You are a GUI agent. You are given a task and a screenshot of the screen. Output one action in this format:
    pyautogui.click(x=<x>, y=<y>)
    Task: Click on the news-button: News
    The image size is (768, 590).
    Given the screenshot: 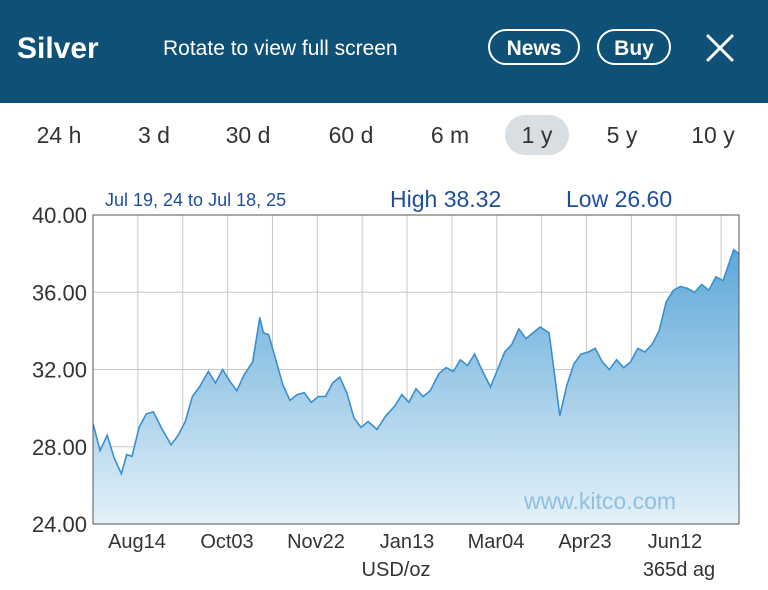 What is the action you would take?
    pyautogui.click(x=534, y=47)
    